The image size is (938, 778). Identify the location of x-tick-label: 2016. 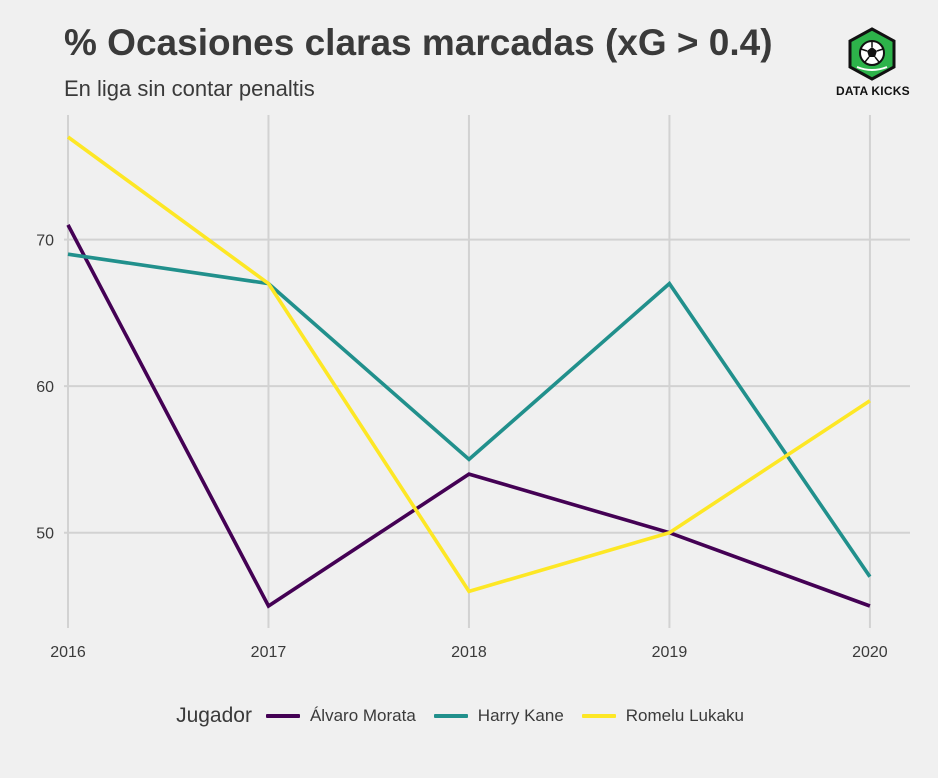
(68, 652).